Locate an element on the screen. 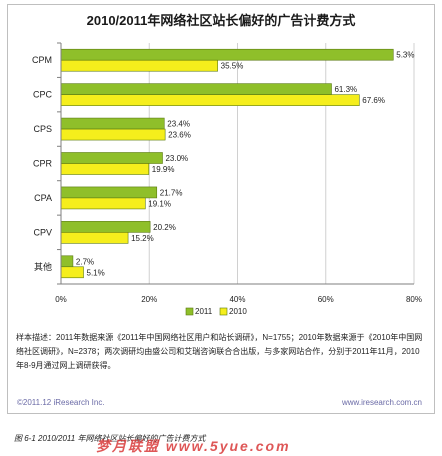 The width and height of the screenshot is (442, 456). x-tick-label: 80% is located at coordinates (414, 299).